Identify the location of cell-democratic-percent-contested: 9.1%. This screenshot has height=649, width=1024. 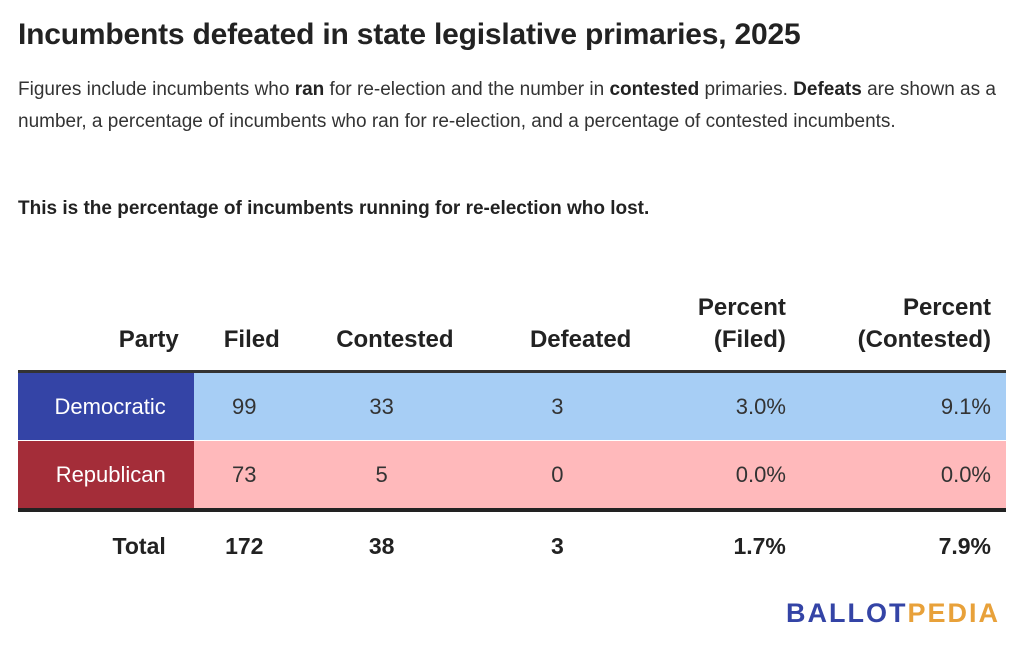
(903, 406).